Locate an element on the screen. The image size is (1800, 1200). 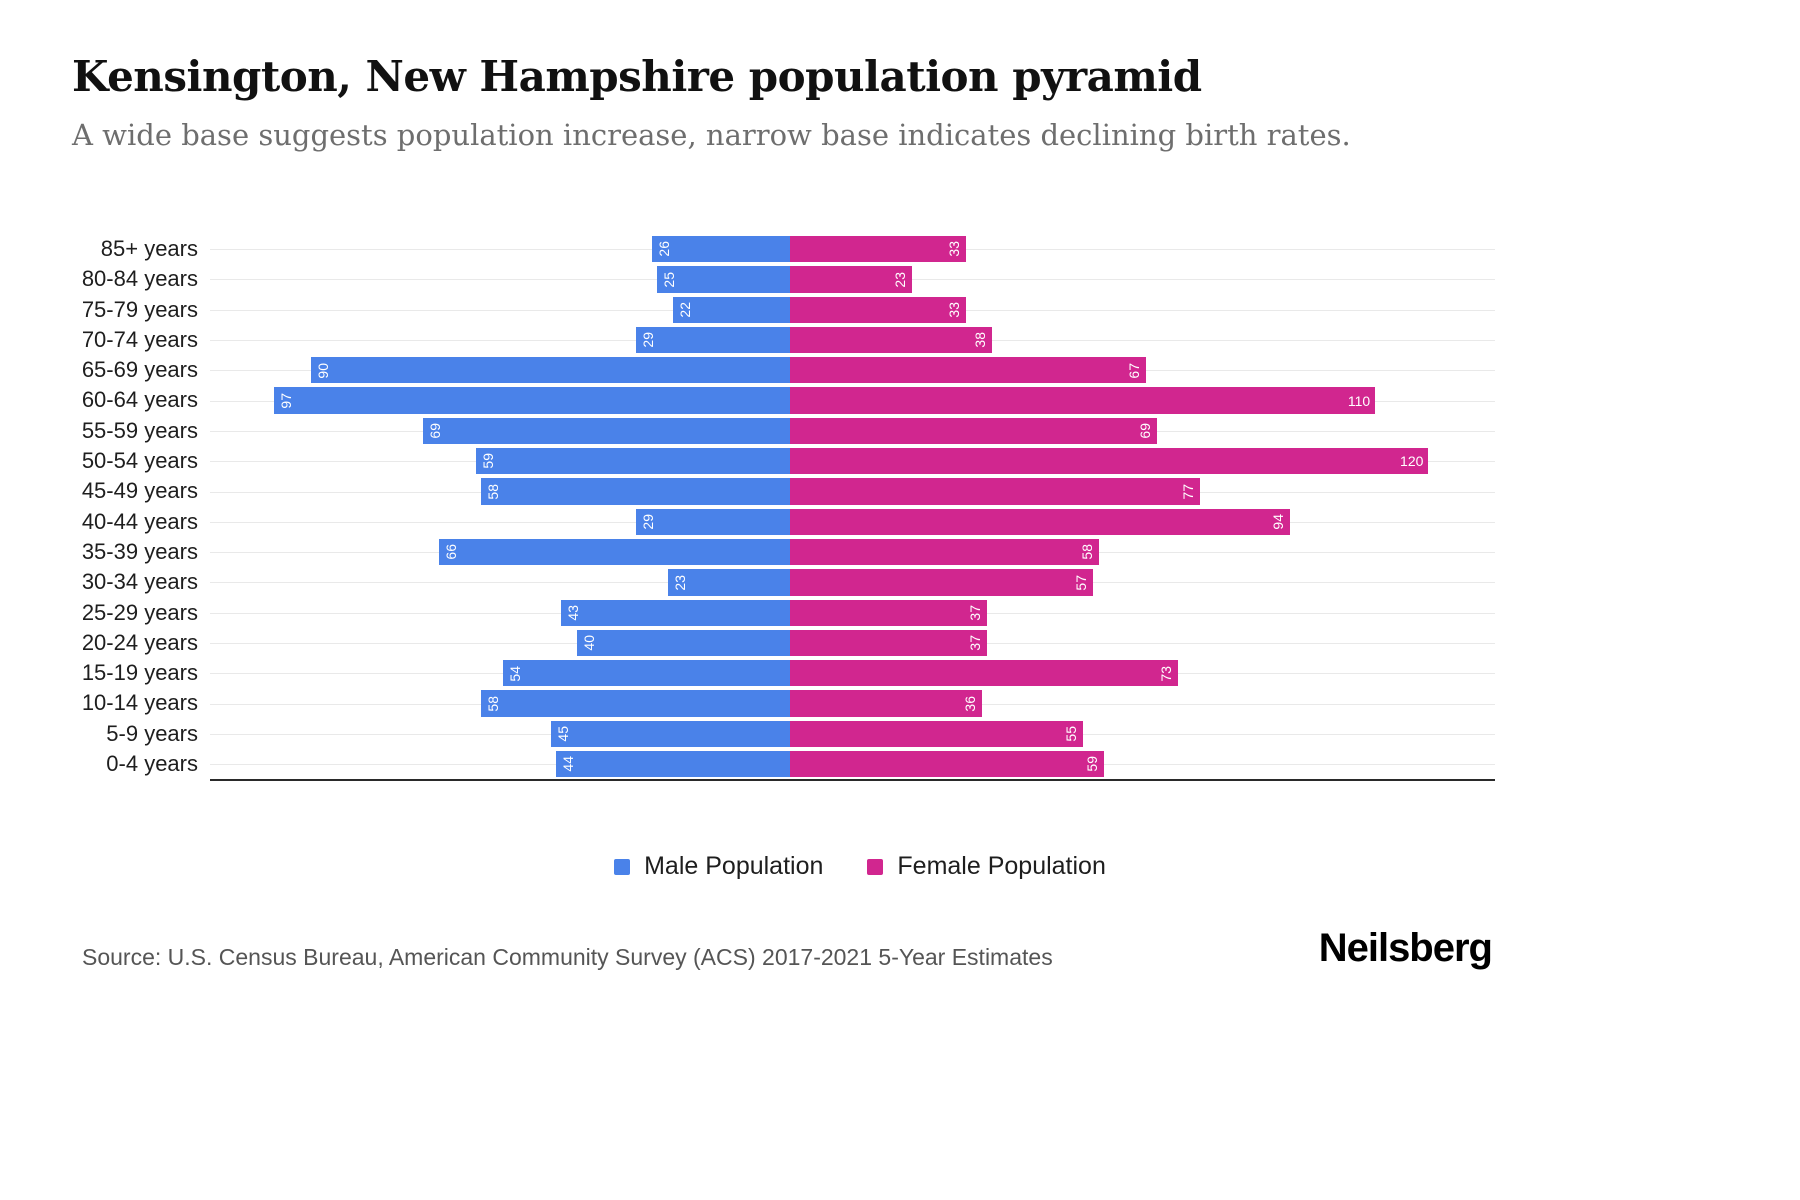
male-bar: 22 is located at coordinates (731, 309).